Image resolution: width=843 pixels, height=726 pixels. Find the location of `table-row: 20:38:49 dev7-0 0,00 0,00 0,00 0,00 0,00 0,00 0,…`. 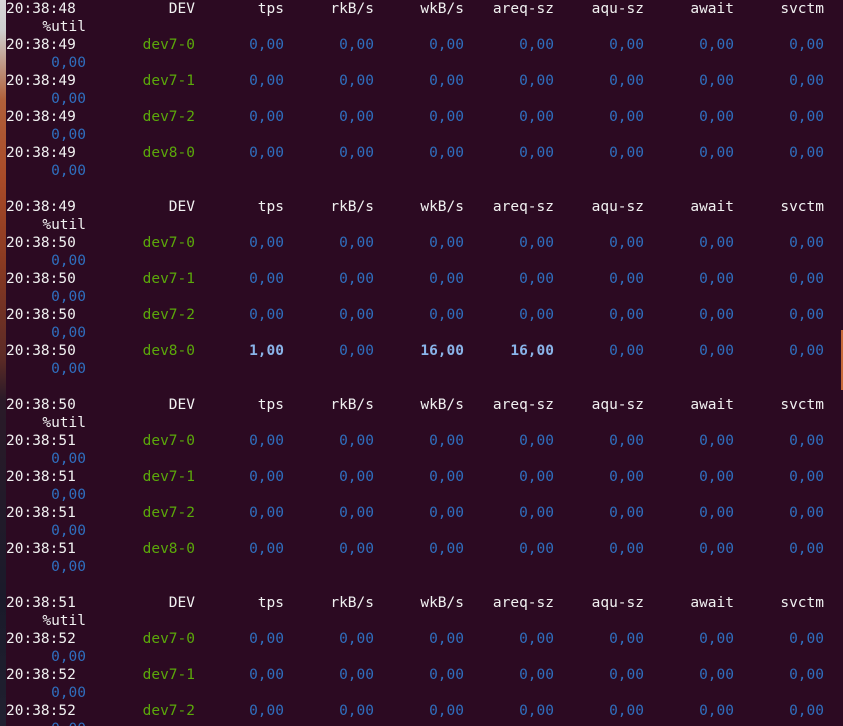

table-row: 20:38:49 dev7-0 0,00 0,00 0,00 0,00 0,00 0,00 0,… is located at coordinates (424, 49).